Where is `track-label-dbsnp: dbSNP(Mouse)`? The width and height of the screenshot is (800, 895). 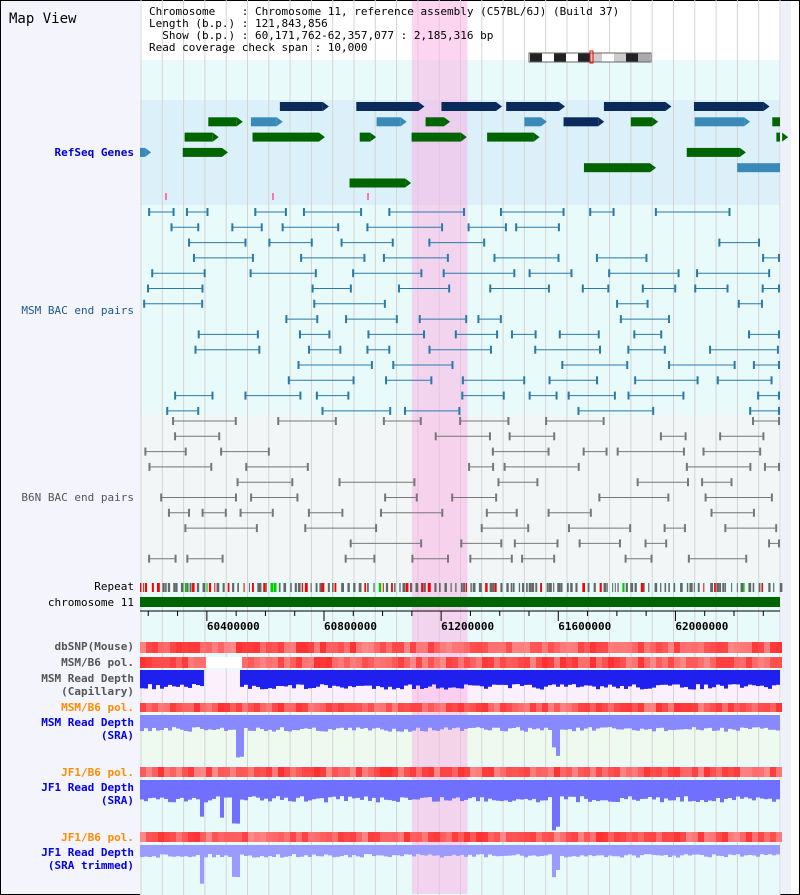 track-label-dbsnp: dbSNP(Mouse) is located at coordinates (94, 646).